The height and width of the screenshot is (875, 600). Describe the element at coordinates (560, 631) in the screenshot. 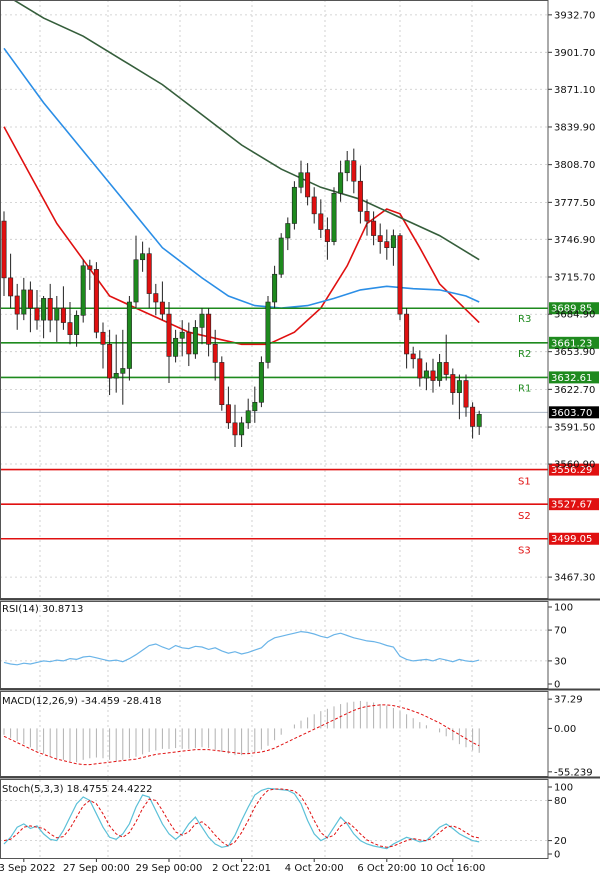

I see `rsi-tick-label: 70` at that location.